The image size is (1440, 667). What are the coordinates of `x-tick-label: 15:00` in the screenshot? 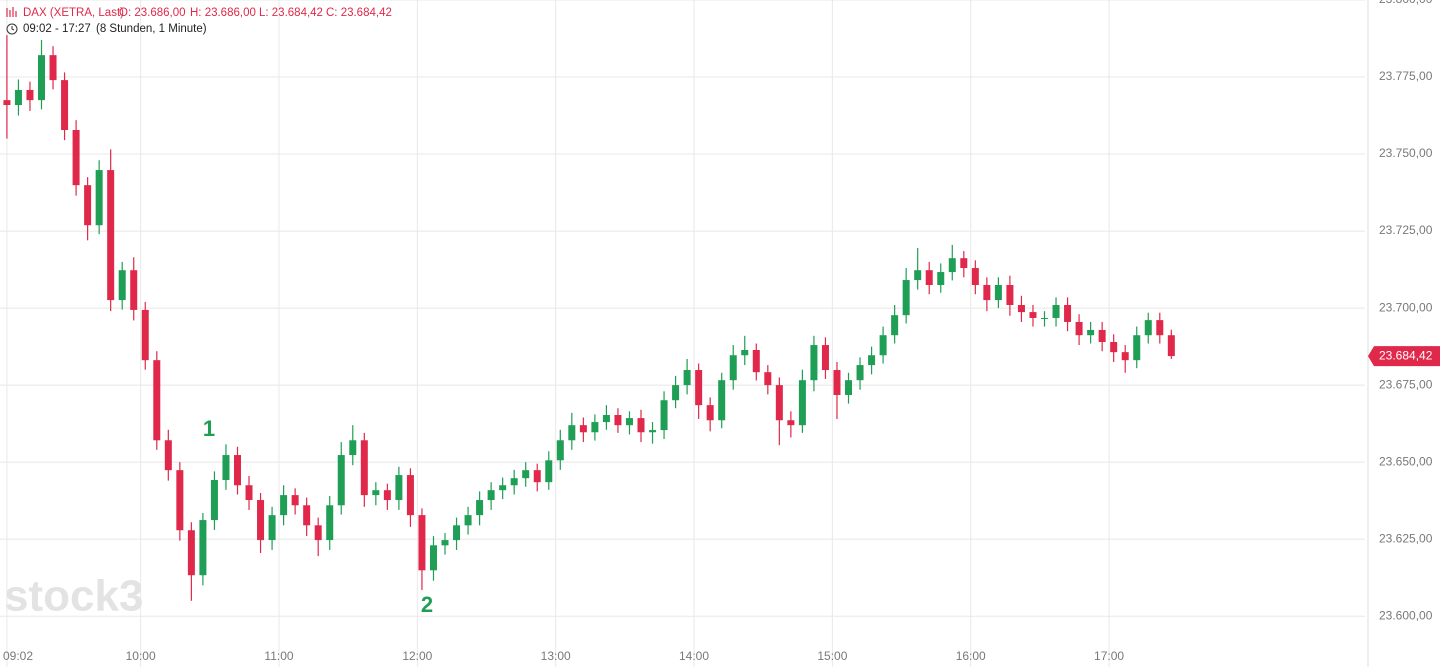 It's located at (832, 656).